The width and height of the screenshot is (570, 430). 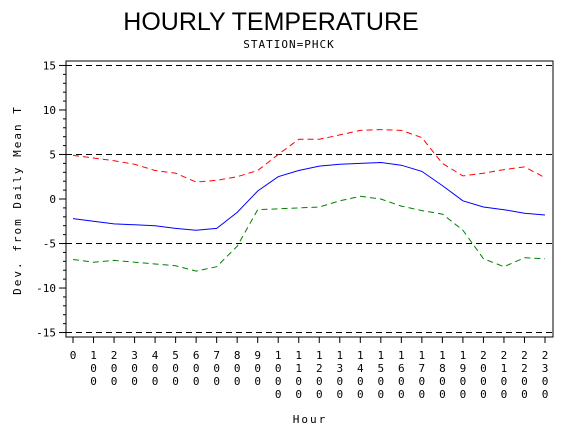 What do you see at coordinates (73, 355) in the screenshot?
I see `x-tick-label: 0` at bounding box center [73, 355].